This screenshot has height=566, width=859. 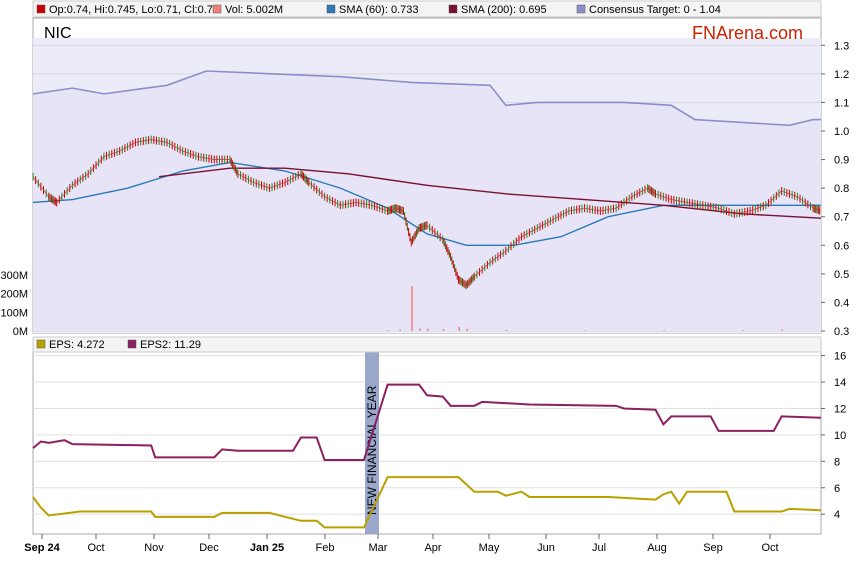 What do you see at coordinates (837, 515) in the screenshot?
I see `eps-y-tick-label: 4` at bounding box center [837, 515].